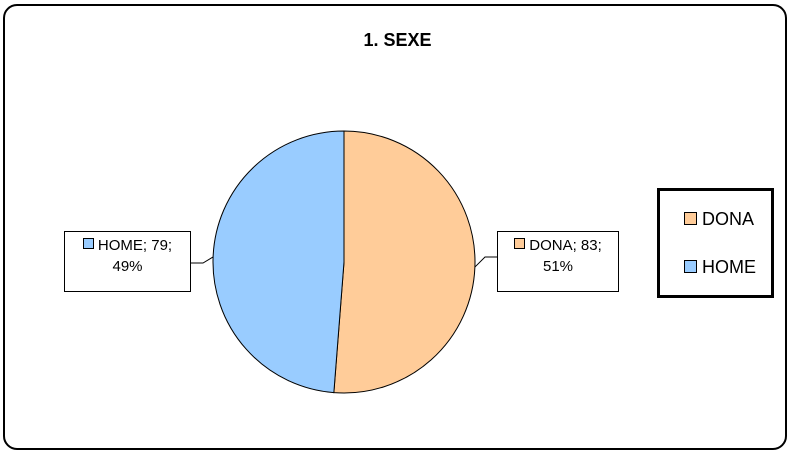 This screenshot has width=795, height=456. Describe the element at coordinates (690, 266) in the screenshot. I see `legend-swatch-home` at that location.